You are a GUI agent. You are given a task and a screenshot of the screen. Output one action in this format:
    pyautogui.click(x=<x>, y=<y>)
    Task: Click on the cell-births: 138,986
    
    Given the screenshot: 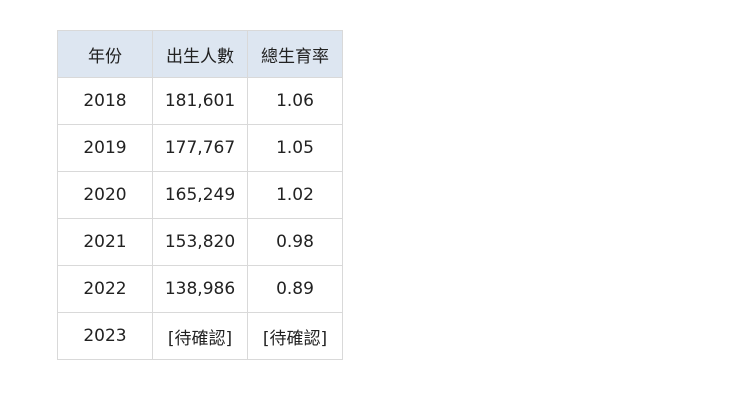 What is the action you would take?
    pyautogui.click(x=200, y=289)
    